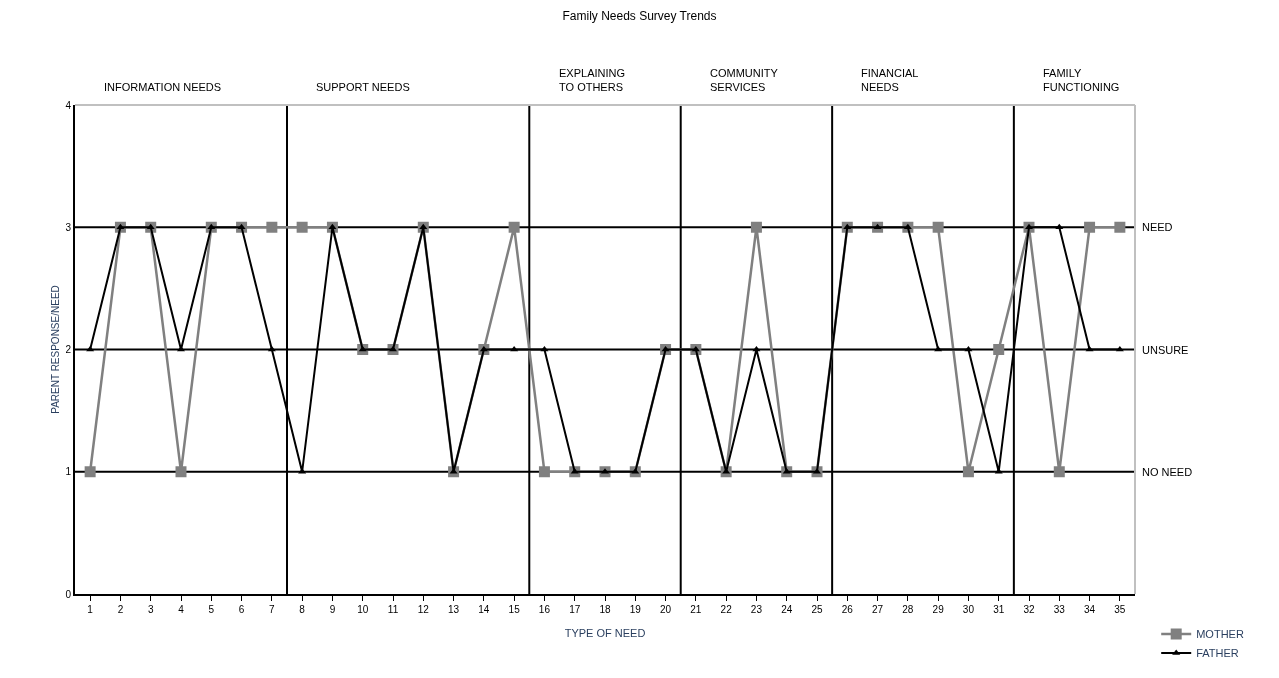 The image size is (1279, 678). What do you see at coordinates (908, 609) in the screenshot?
I see `x-tick-label: 28` at bounding box center [908, 609].